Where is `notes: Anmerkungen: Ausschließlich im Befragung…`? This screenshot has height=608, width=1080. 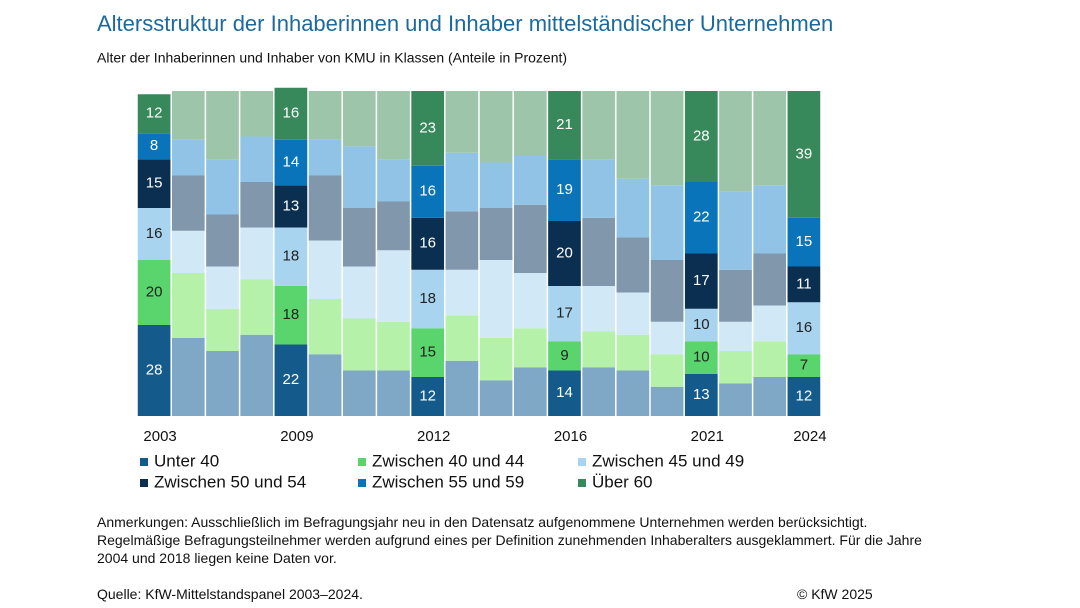
notes: Anmerkungen: Ausschließlich im Befragung… is located at coordinates (509, 540).